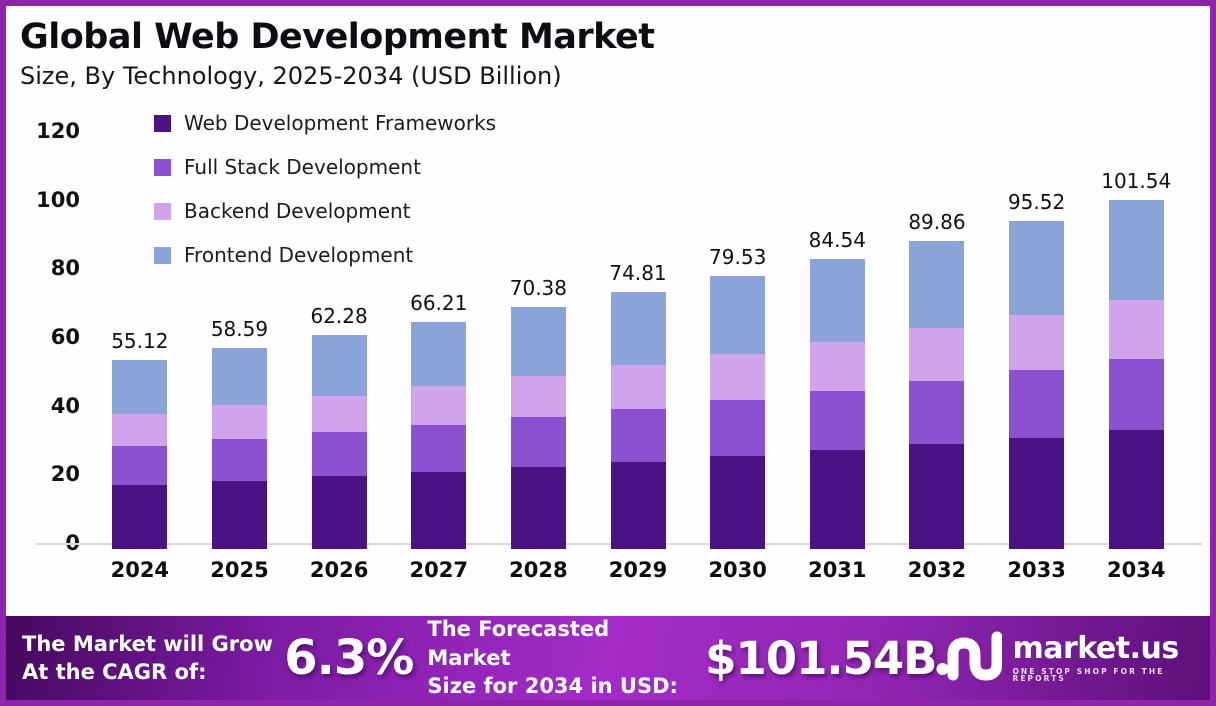 This screenshot has height=706, width=1216. I want to click on x-tick-label: 2033, so click(1036, 570).